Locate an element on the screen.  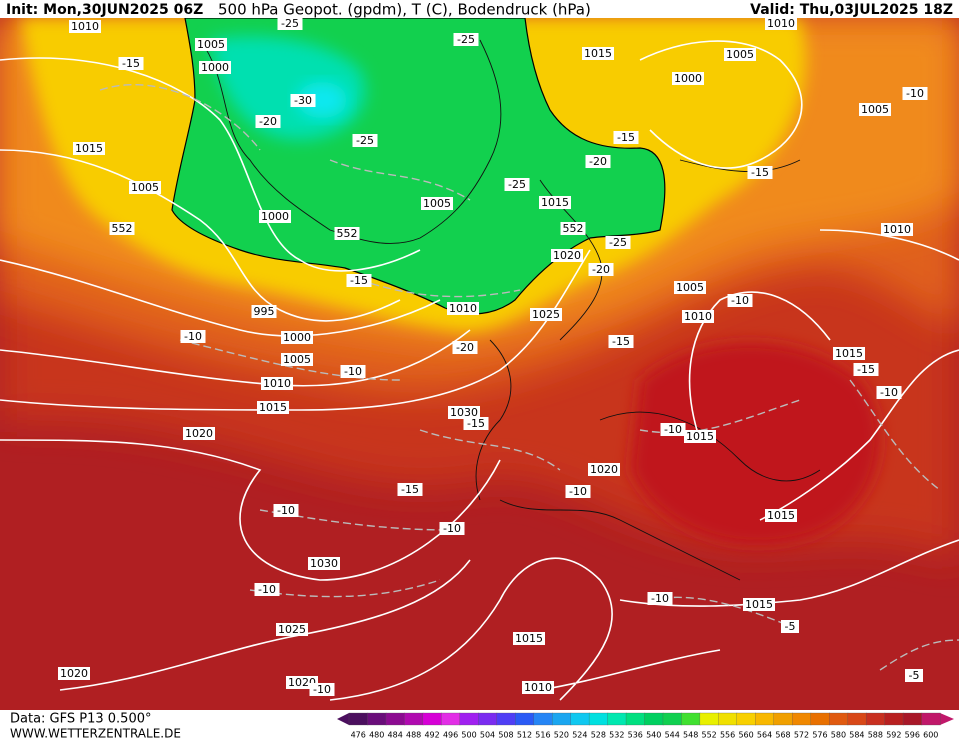
scale-label: 580 is located at coordinates (838, 735).